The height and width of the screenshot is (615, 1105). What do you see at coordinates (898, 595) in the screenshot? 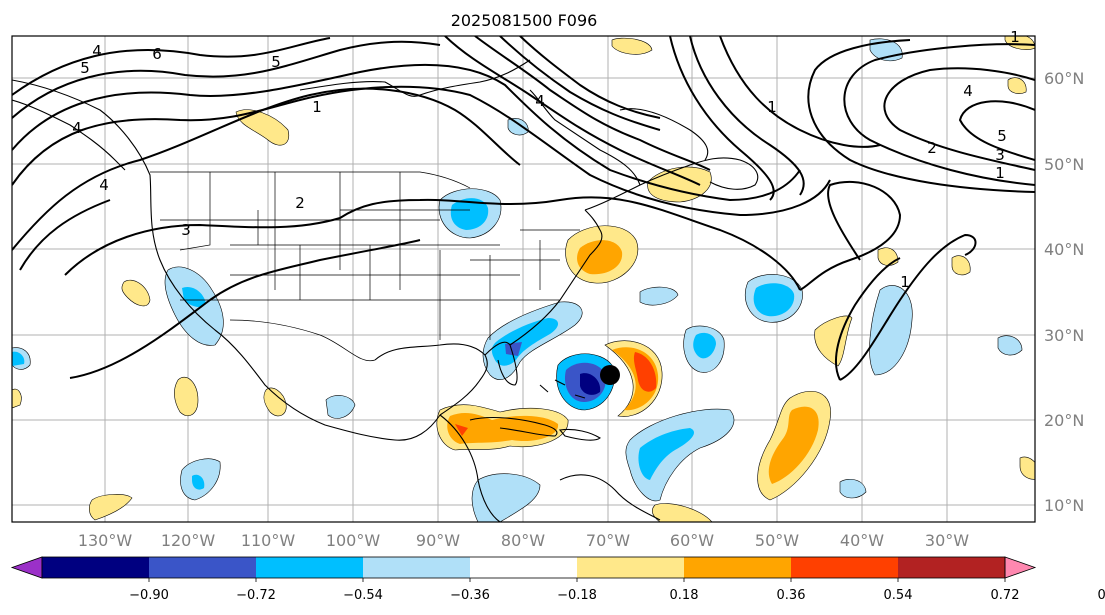
I see `colorbar-tick-label: 0.54` at bounding box center [898, 595].